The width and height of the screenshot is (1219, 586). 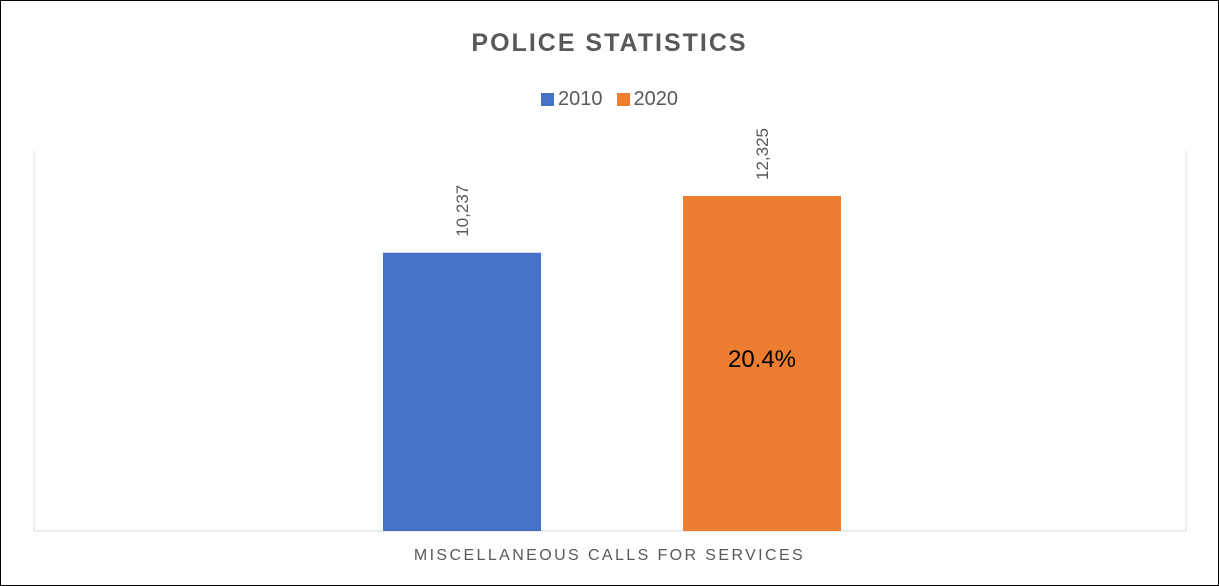 What do you see at coordinates (623, 99) in the screenshot?
I see `legend-swatch-2020` at bounding box center [623, 99].